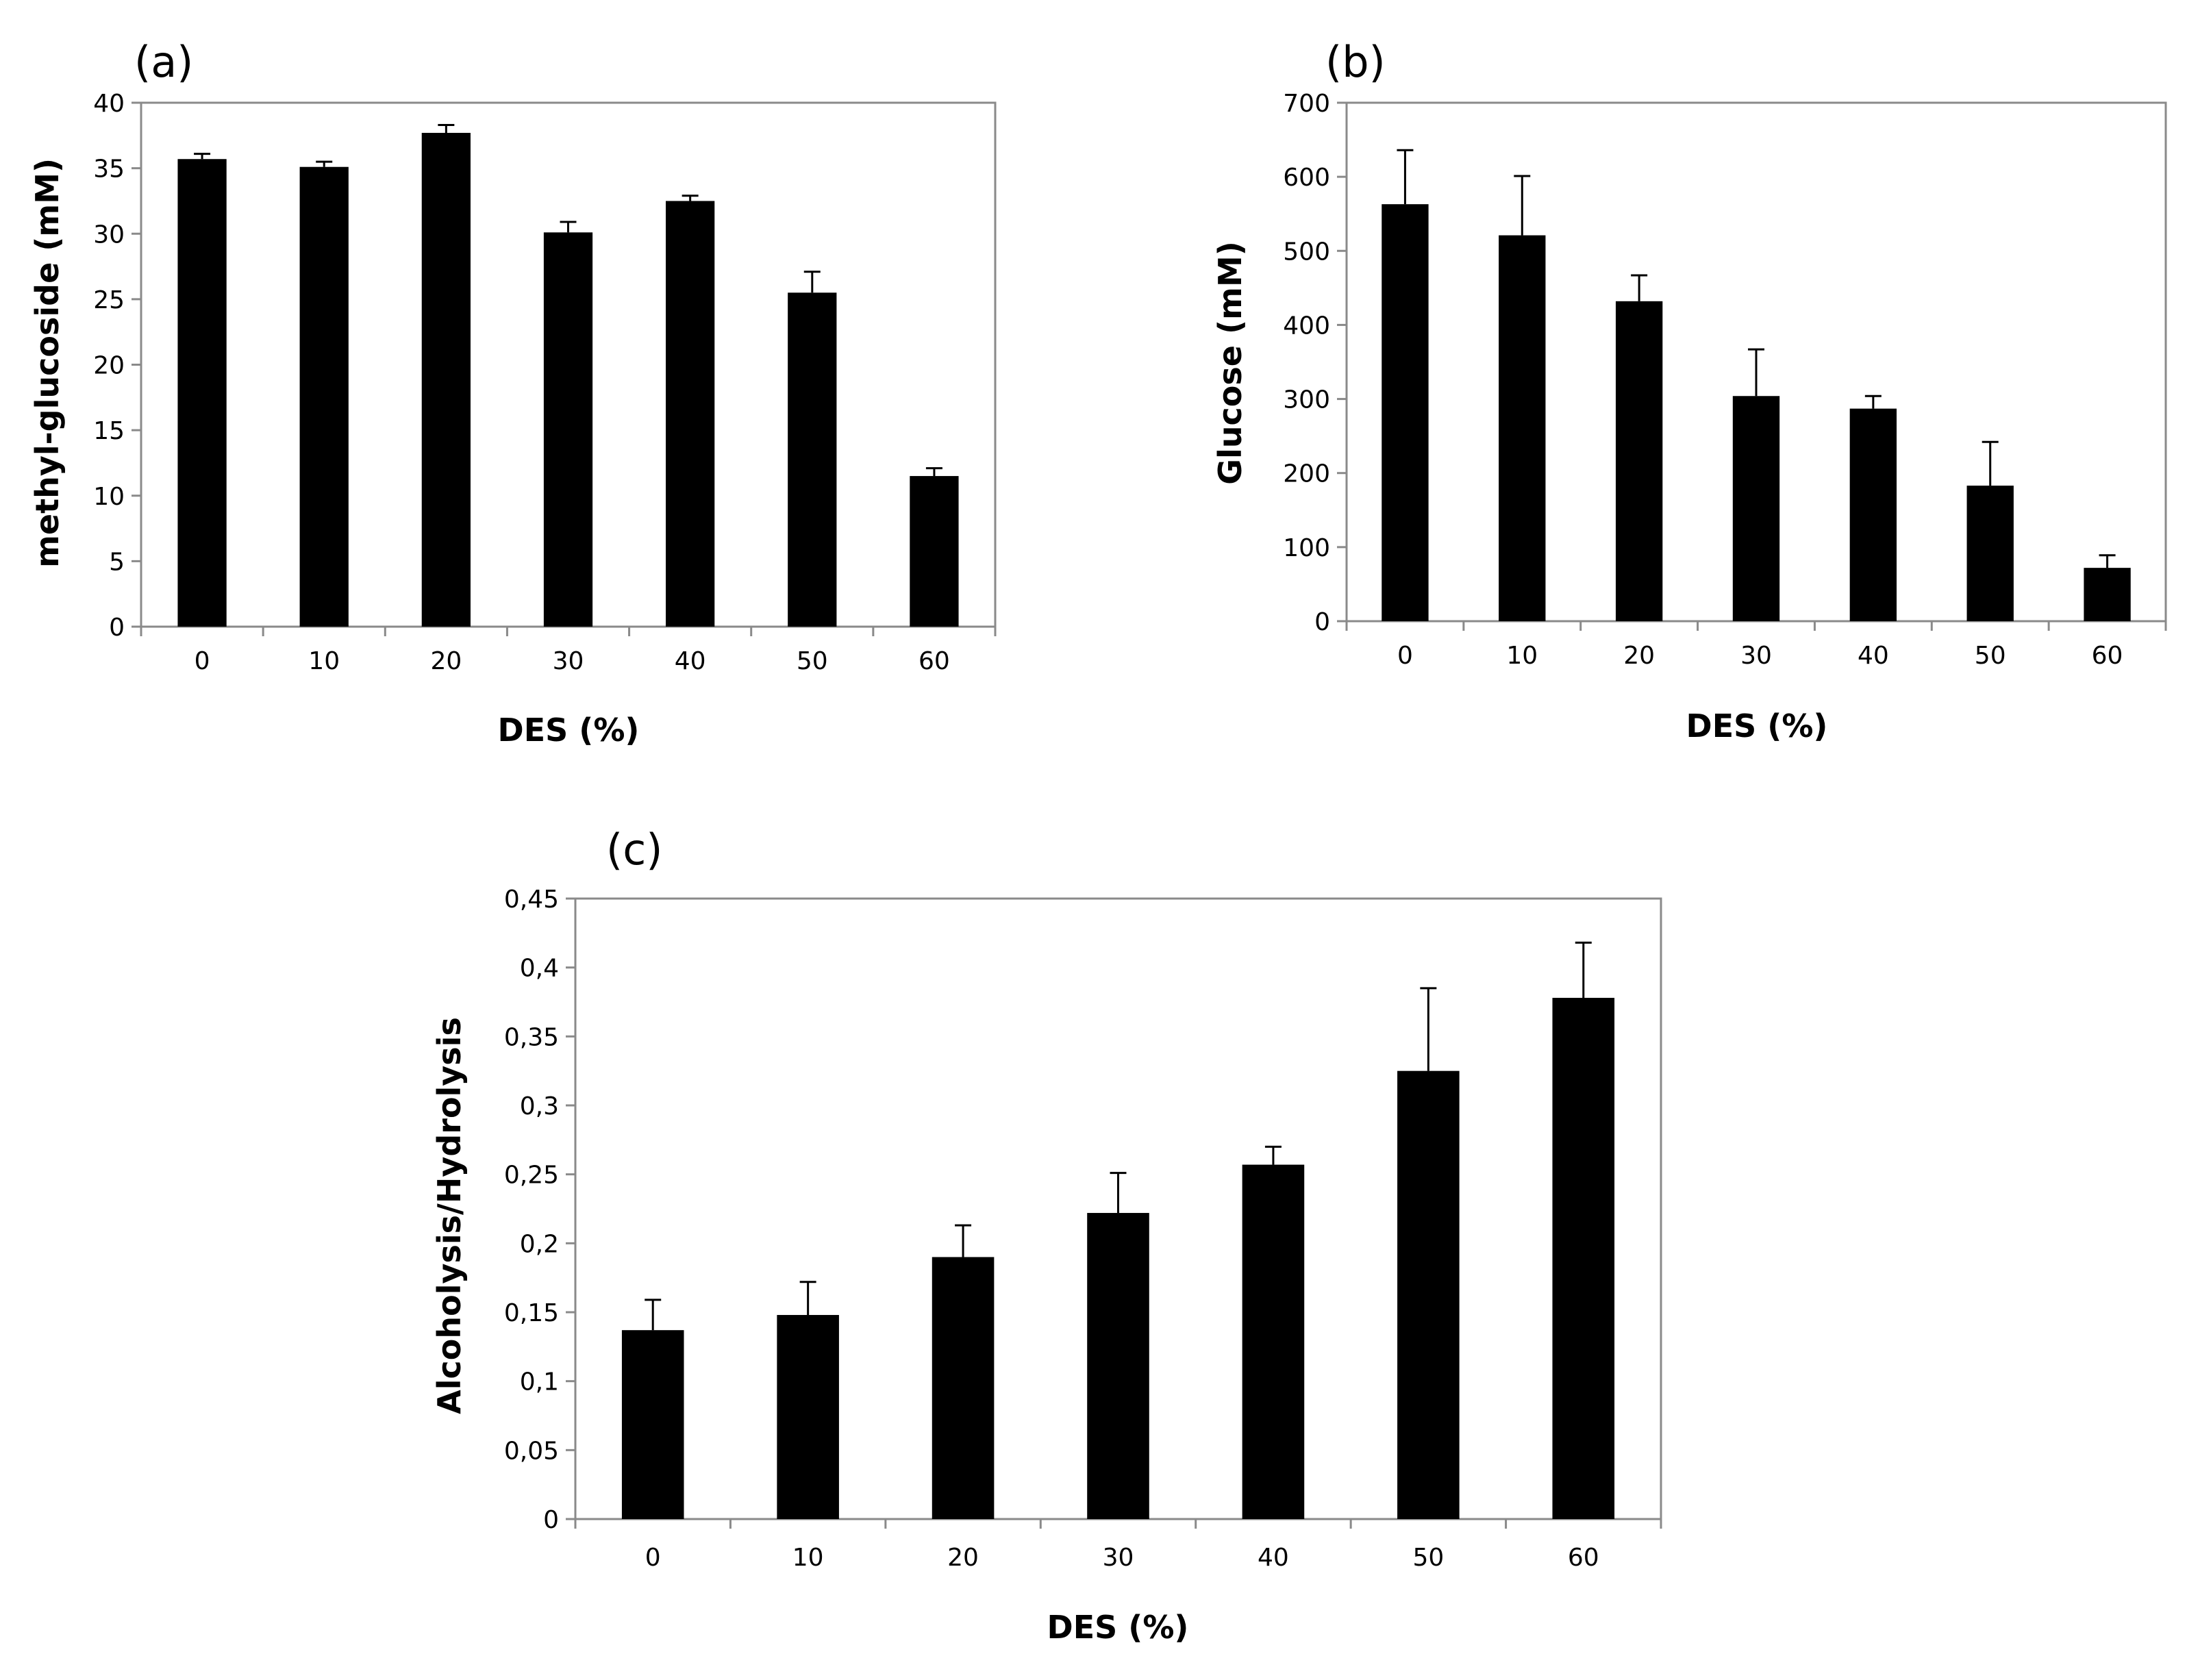  What do you see at coordinates (539, 1382) in the screenshot?
I see `y-tick-label: 0,1` at bounding box center [539, 1382].